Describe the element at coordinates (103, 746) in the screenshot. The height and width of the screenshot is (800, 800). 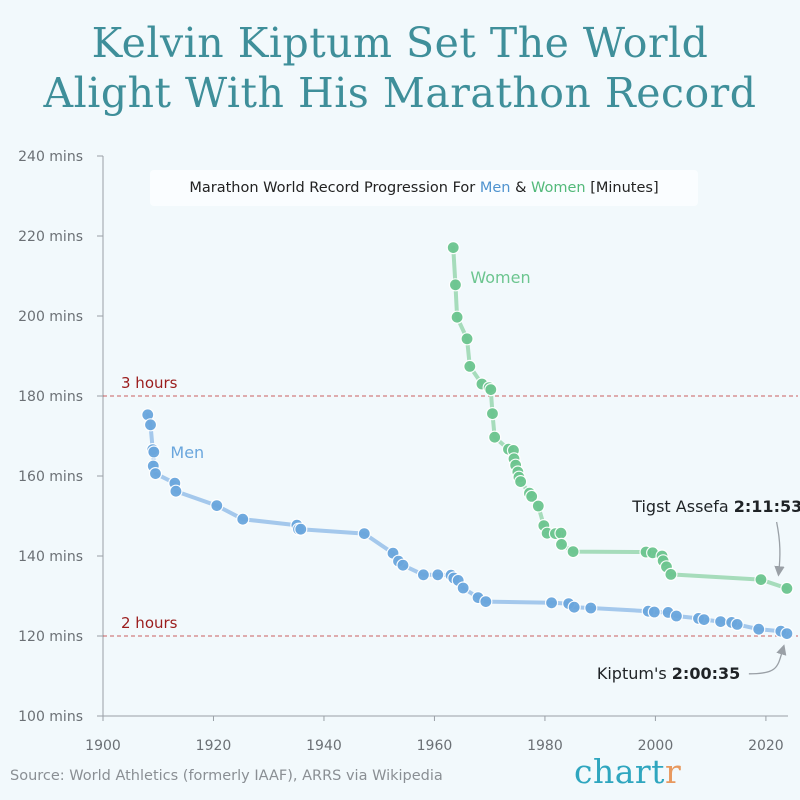
I see `x-tick-label: 1900` at that location.